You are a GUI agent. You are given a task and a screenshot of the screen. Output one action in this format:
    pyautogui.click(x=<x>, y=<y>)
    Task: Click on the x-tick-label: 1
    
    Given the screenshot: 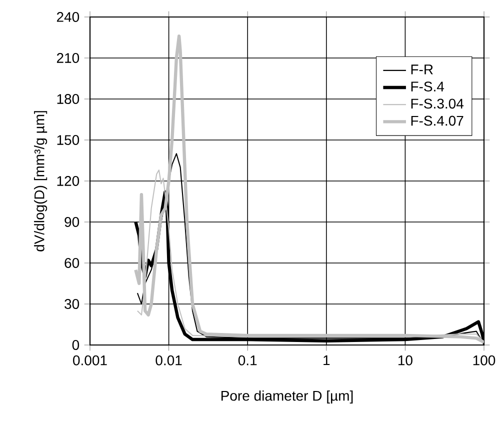 What is the action you would take?
    pyautogui.click(x=327, y=360)
    